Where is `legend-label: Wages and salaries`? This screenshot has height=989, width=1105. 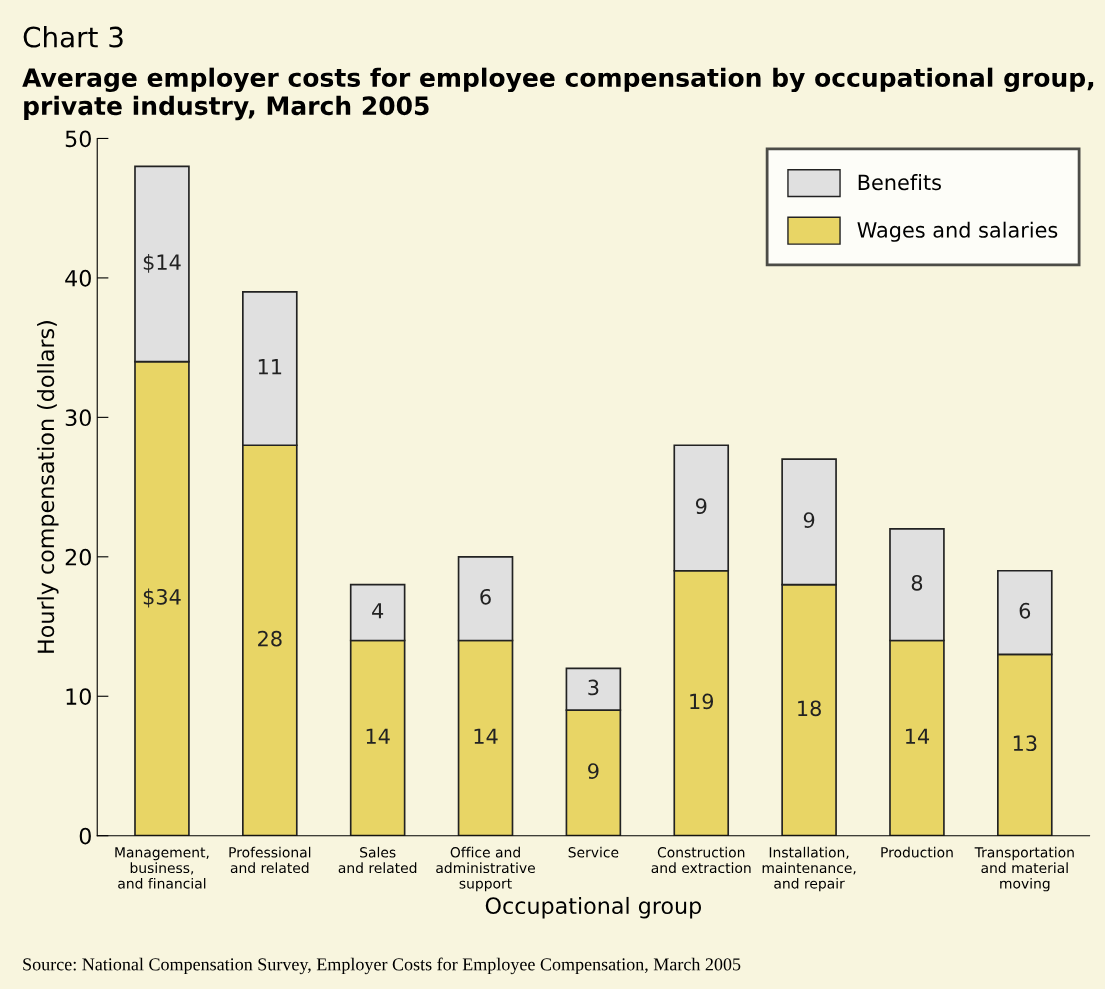
legend-label: Wages and salaries is located at coordinates (957, 231).